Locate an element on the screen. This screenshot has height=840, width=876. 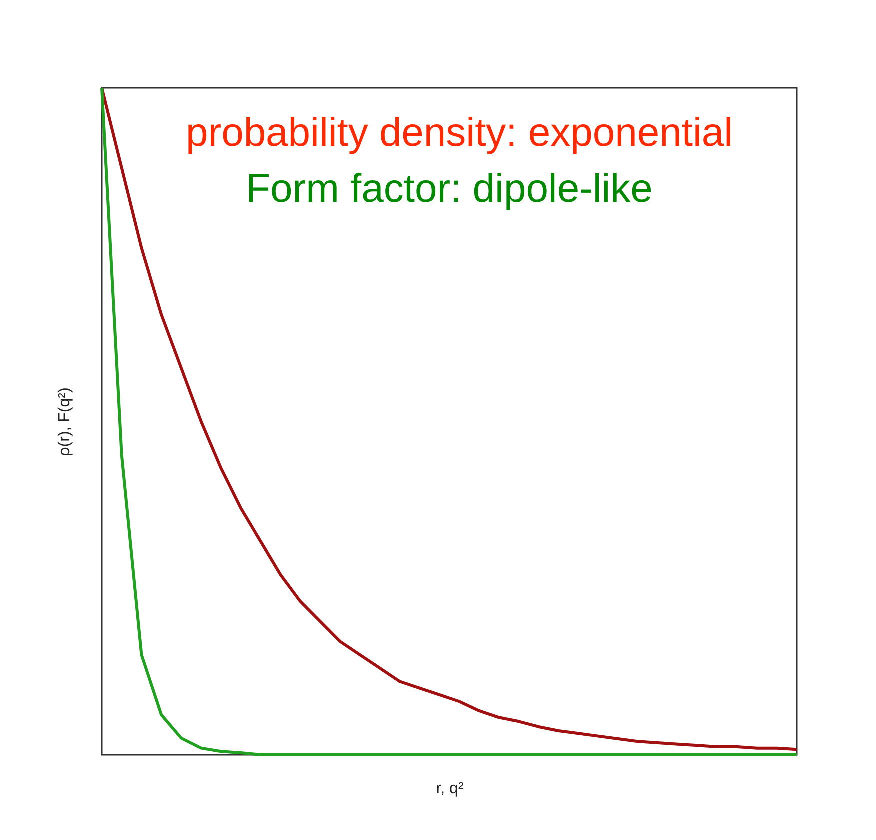
text: probability density: exponential is located at coordinates (460, 133).